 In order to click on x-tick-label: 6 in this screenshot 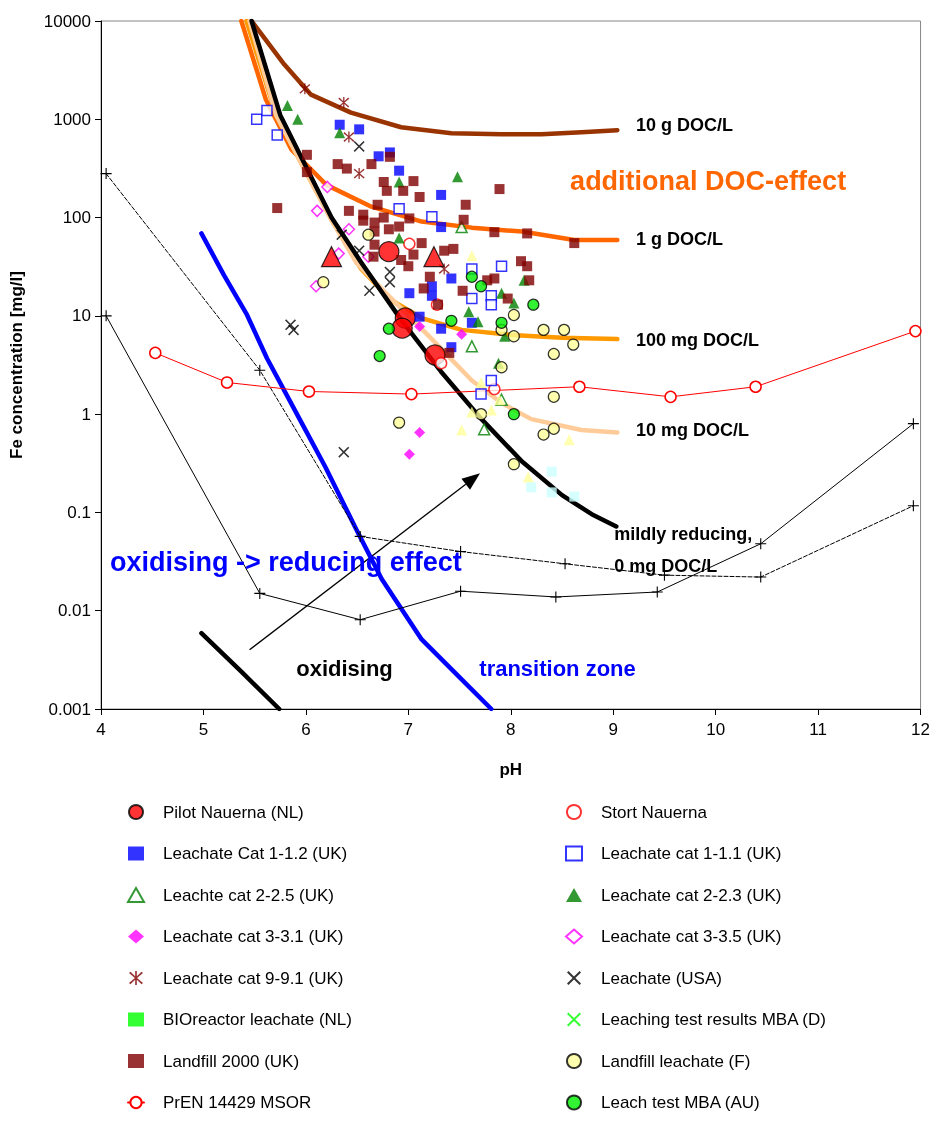, I will do `click(306, 729)`.